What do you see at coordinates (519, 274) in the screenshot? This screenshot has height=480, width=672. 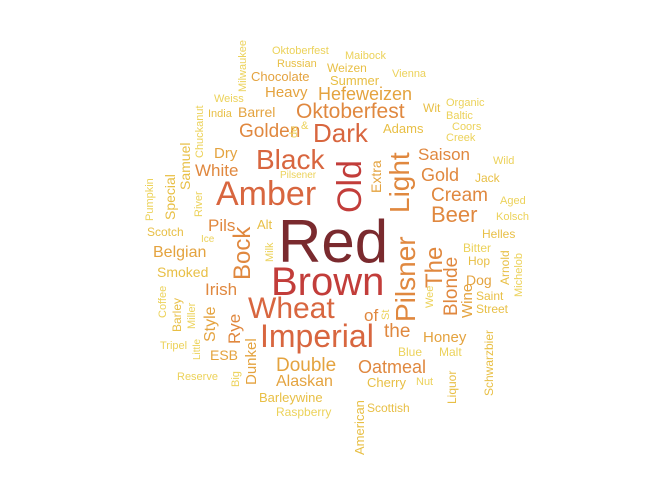 I see `word-michelob: Michelob` at bounding box center [519, 274].